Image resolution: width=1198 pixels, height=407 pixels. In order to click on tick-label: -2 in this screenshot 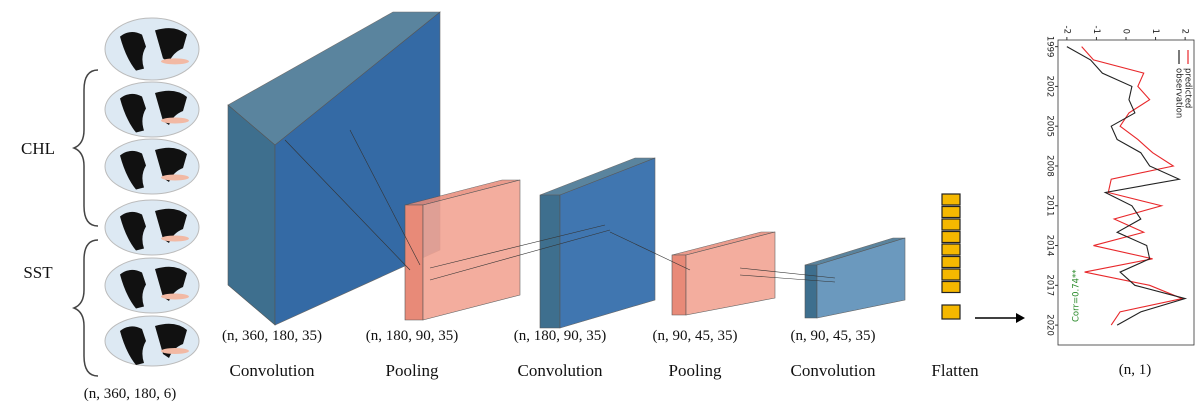, I will do `click(1066, 30)`.